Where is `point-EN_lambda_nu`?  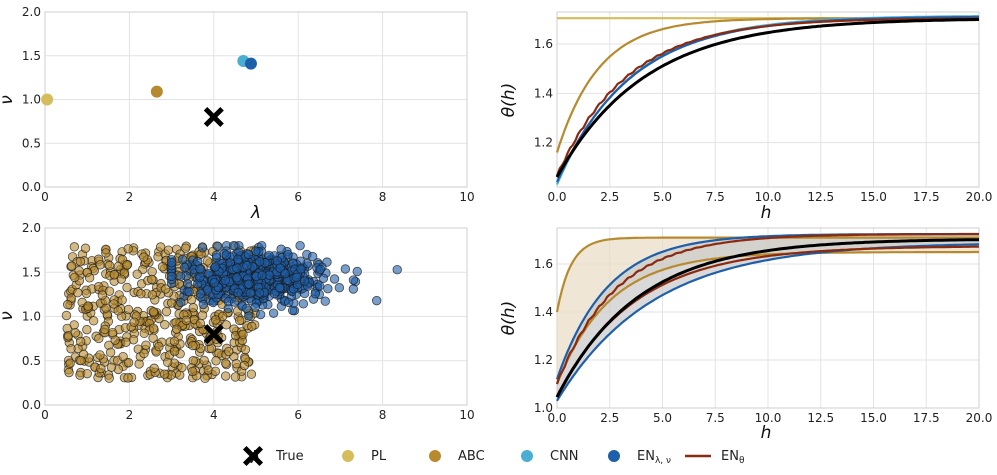
point-EN_lambda_nu is located at coordinates (250, 63).